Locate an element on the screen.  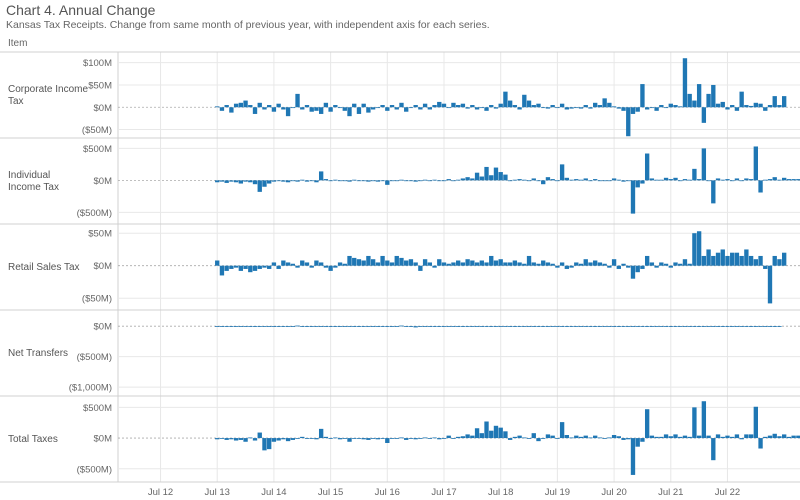
y-tick-label: $0M is located at coordinates (103, 439).